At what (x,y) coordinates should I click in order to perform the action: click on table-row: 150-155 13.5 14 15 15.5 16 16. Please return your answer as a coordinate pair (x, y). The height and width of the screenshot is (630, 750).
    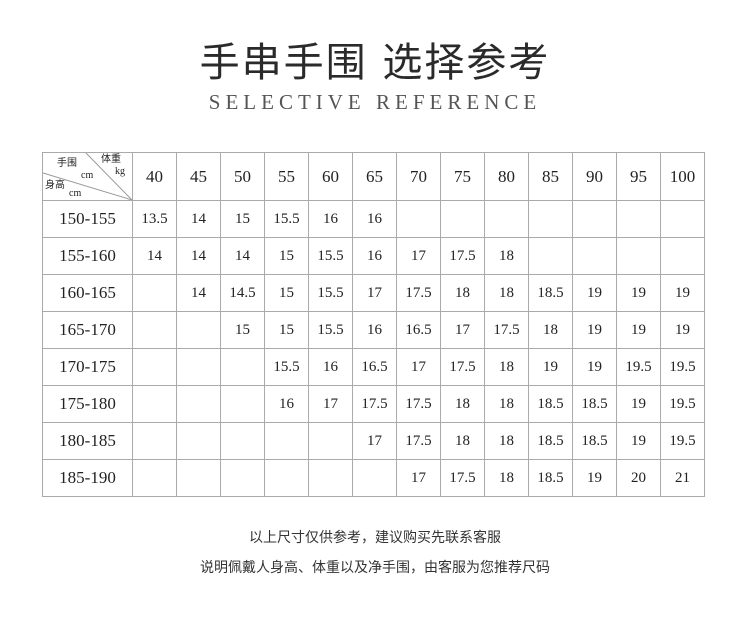
    Looking at the image, I should click on (373, 219).